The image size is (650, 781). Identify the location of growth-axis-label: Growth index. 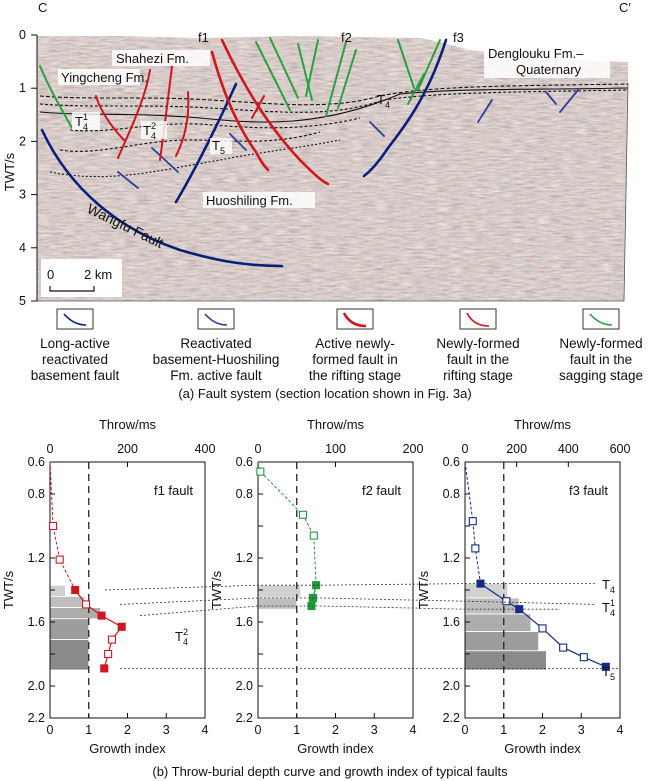
(127, 748).